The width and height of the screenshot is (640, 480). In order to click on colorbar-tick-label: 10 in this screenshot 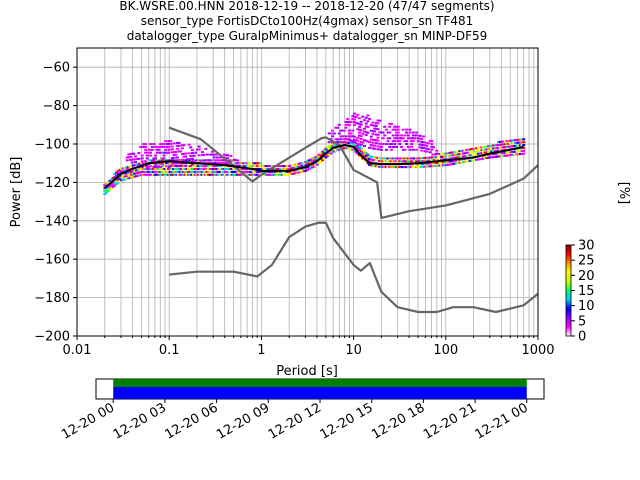, I will do `click(586, 306)`.